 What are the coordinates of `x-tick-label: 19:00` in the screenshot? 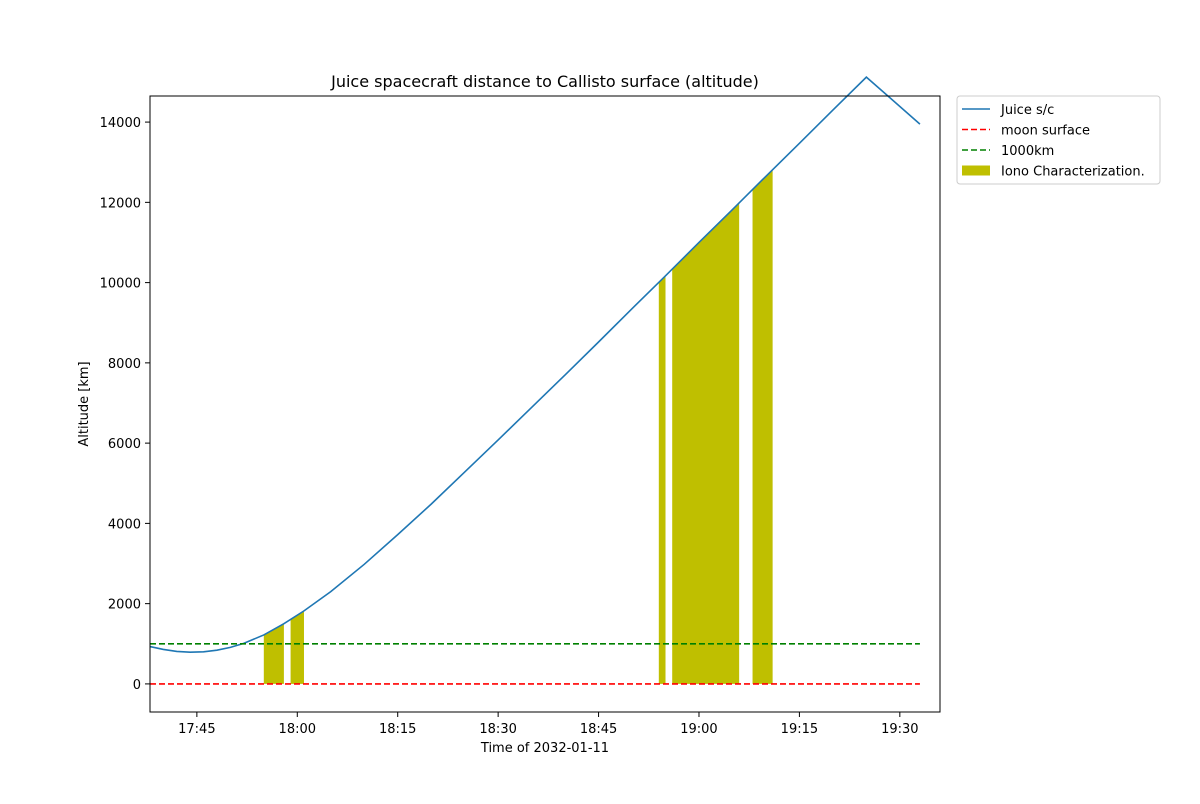 It's located at (698, 729).